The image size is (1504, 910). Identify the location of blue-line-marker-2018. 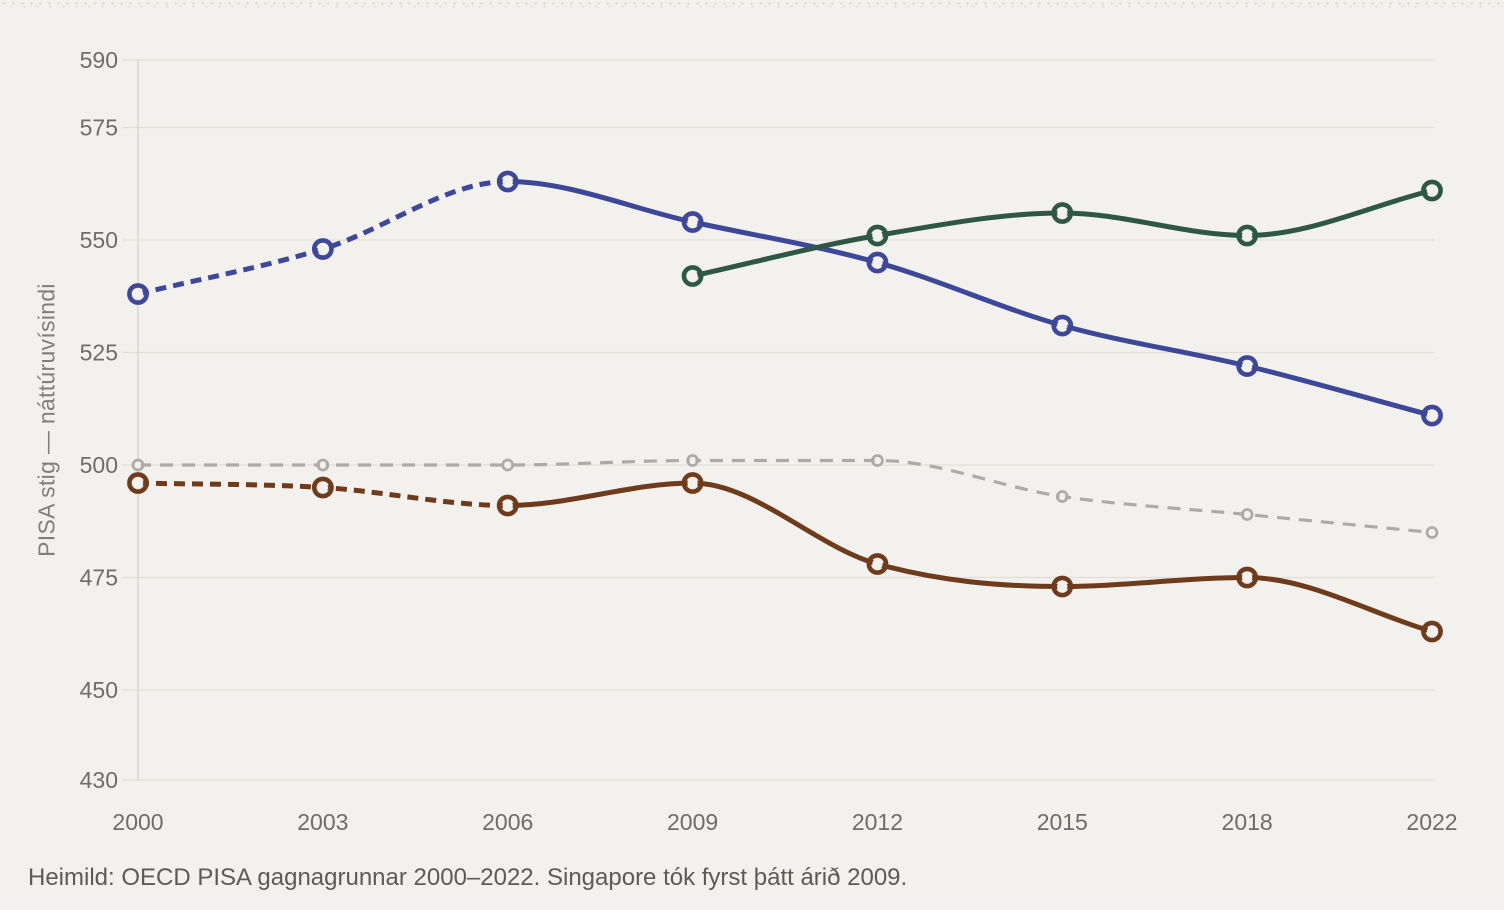
(1247, 366).